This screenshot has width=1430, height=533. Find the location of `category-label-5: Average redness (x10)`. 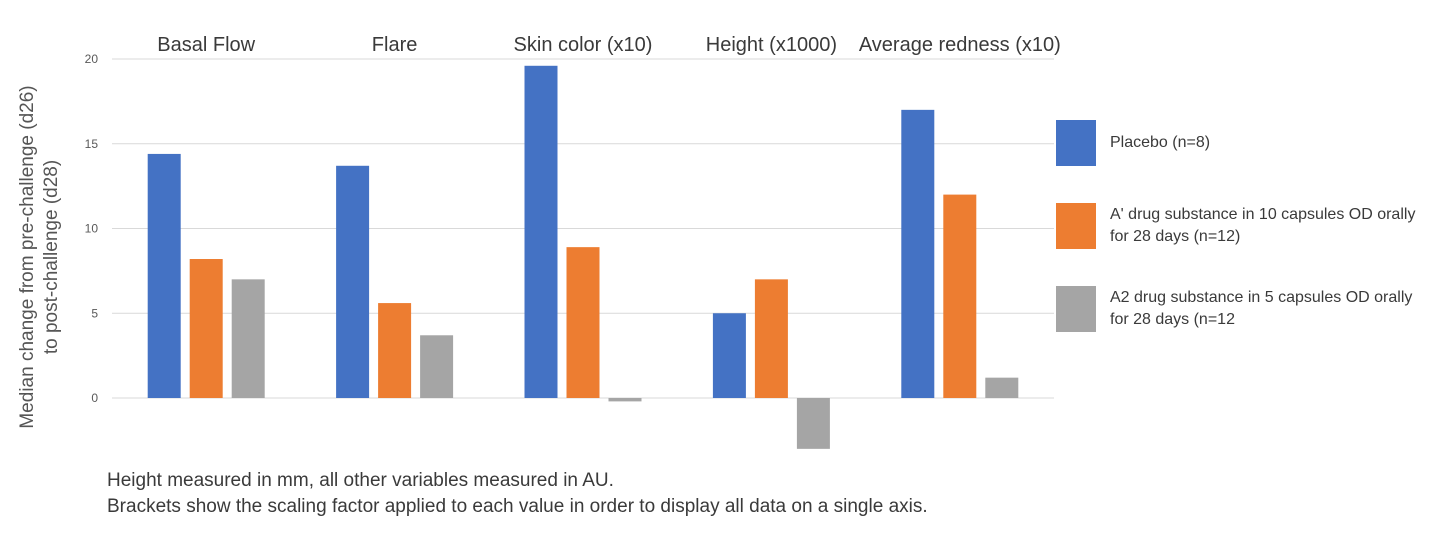

category-label-5: Average redness (x10) is located at coordinates (960, 45).